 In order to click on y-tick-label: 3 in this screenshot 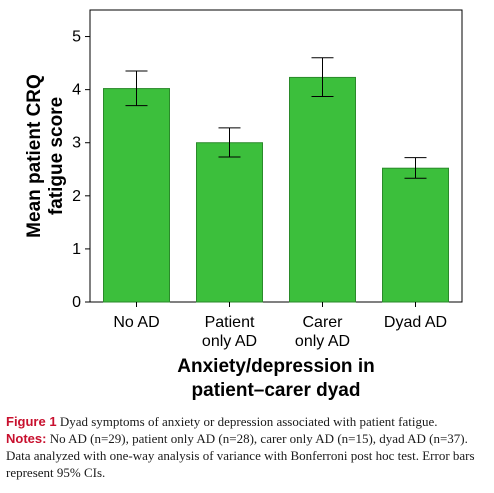, I will do `click(76, 143)`.